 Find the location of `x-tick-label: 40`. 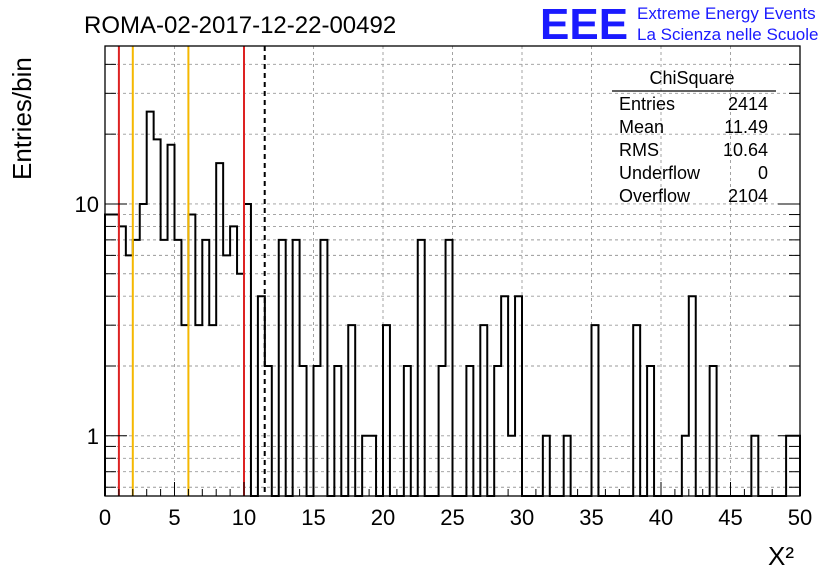

x-tick-label: 40 is located at coordinates (661, 517).